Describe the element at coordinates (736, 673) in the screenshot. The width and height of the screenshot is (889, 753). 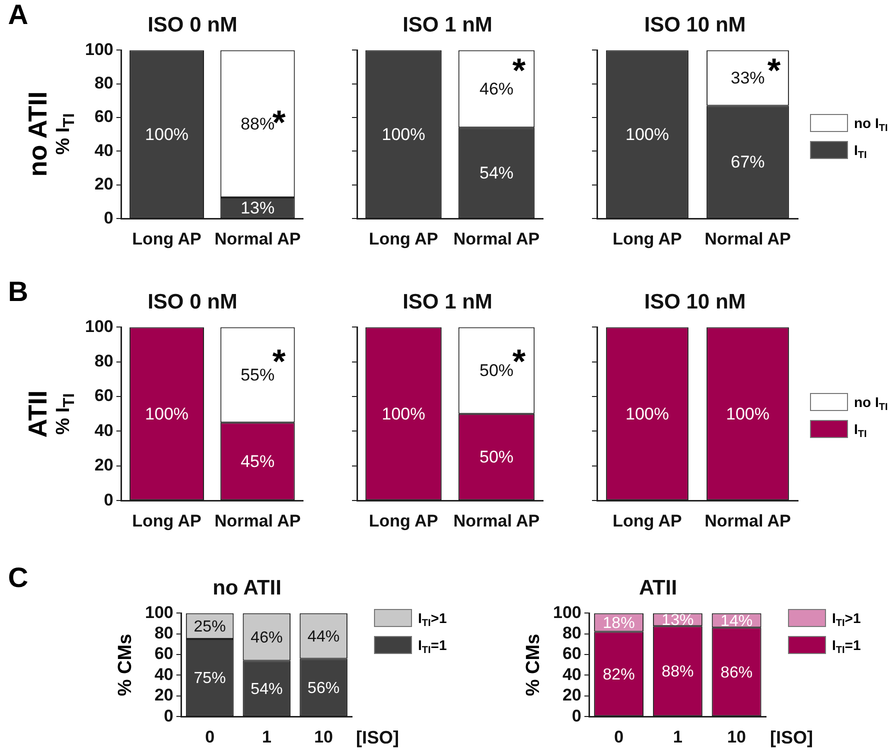
I see `data-label: 86%` at that location.